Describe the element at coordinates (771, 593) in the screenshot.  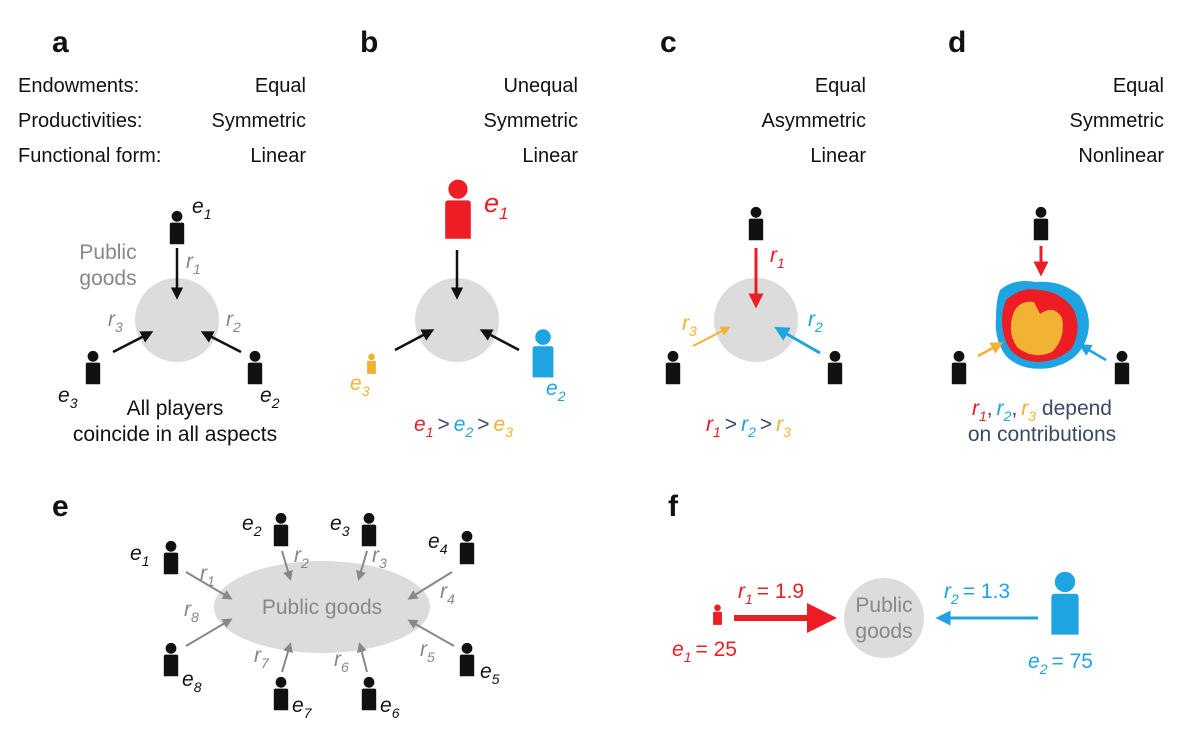
I see `f-r1-label: r1 = 1.9` at that location.